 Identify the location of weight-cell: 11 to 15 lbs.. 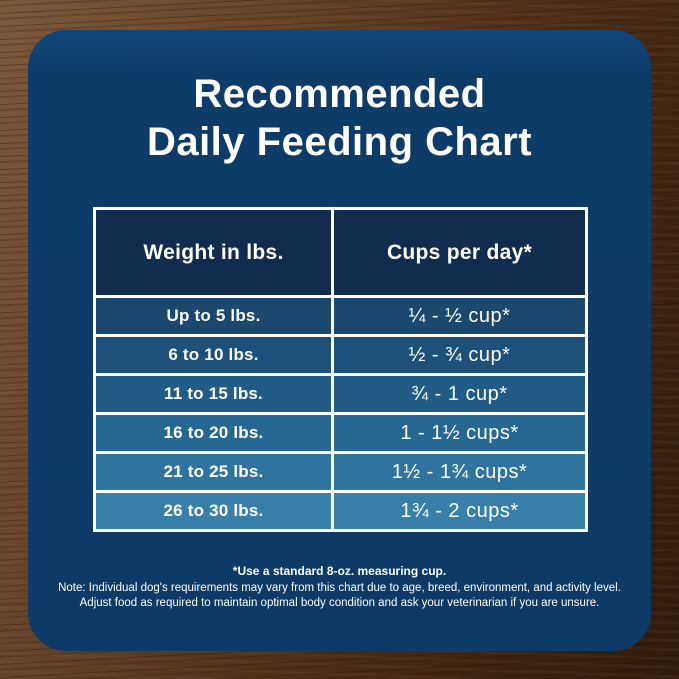
(213, 394).